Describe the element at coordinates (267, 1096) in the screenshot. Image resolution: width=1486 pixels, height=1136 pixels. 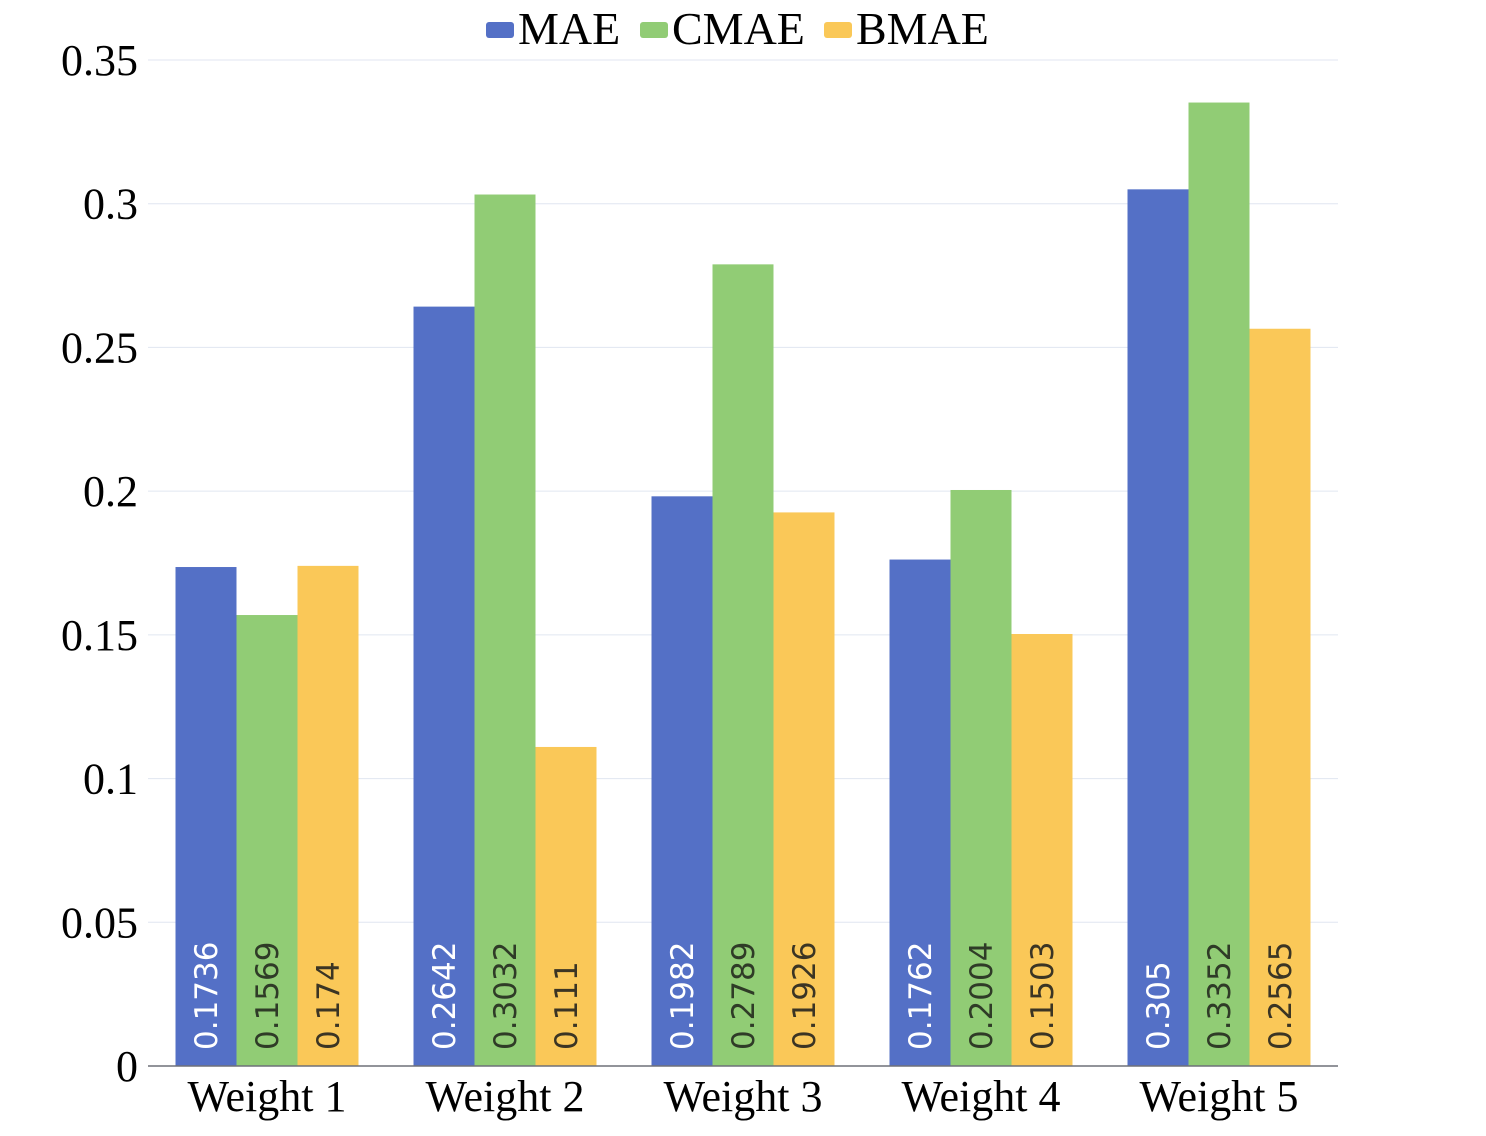
I see `x-tick-label: Weight 1` at that location.